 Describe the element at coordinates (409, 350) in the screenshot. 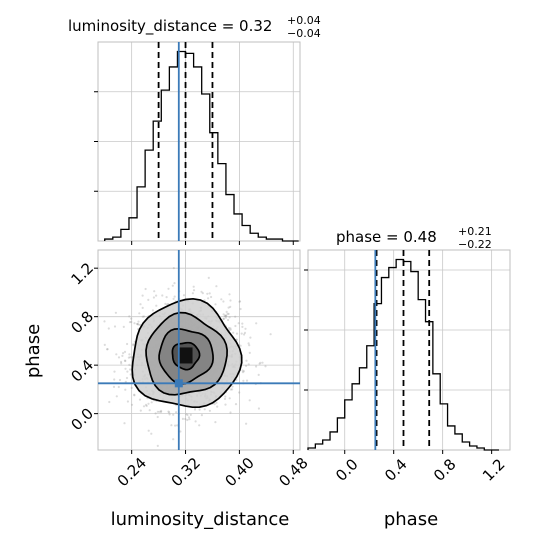

I see `hist-phase-grid` at that location.